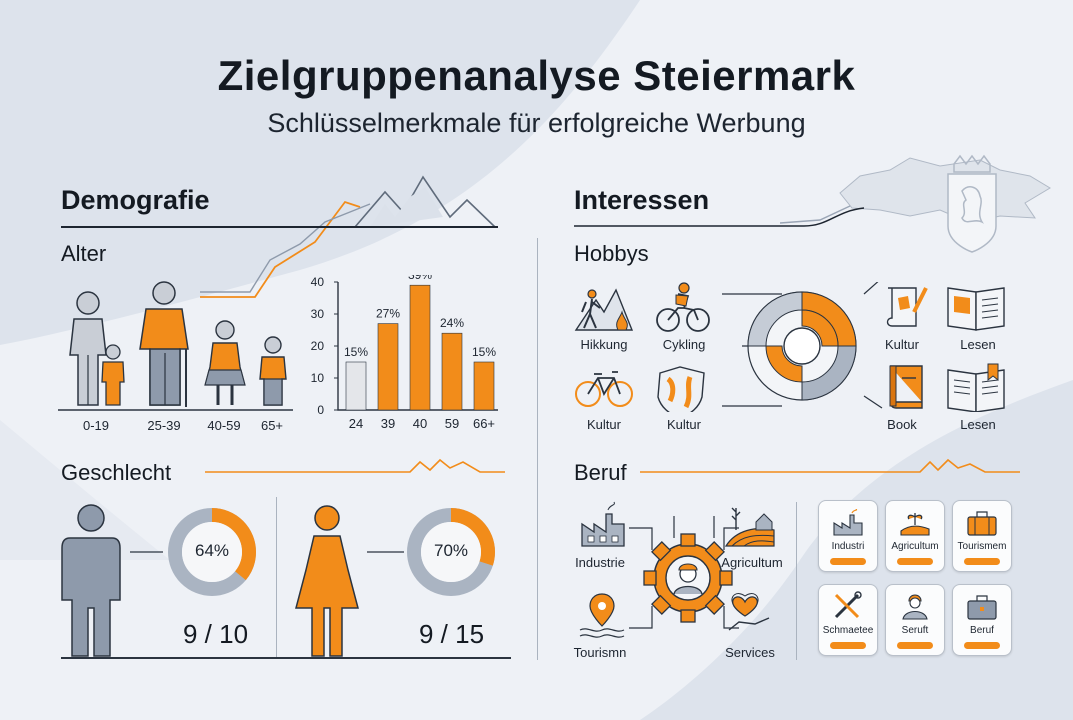  Describe the element at coordinates (452, 423) in the screenshot. I see `x-category-label: 59` at that location.